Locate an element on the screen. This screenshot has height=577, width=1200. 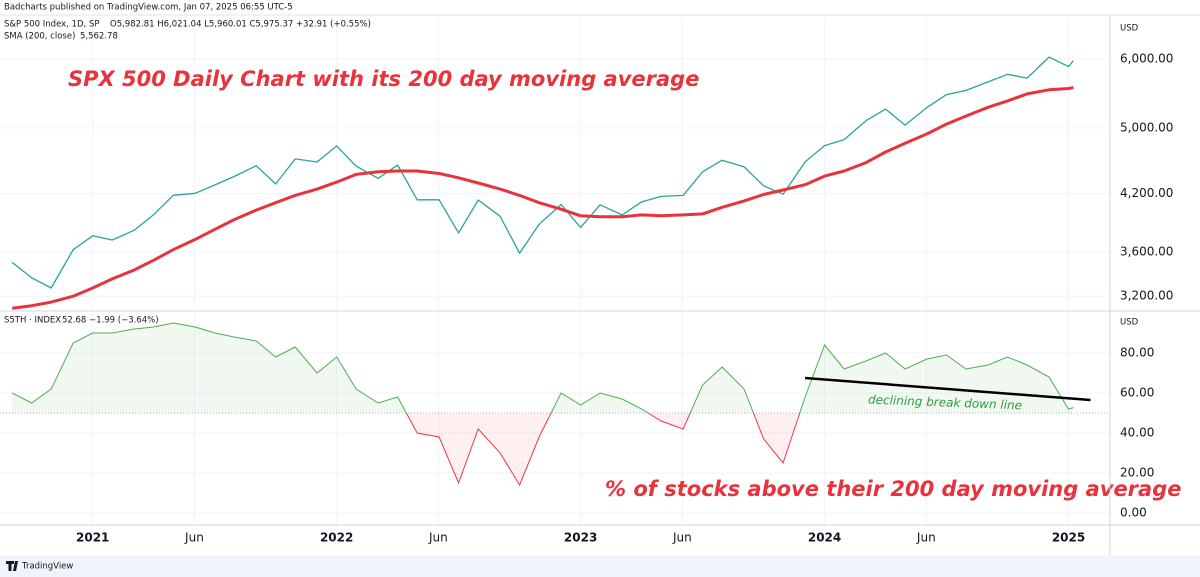
y-tick-label: 60.00 is located at coordinates (1137, 393).